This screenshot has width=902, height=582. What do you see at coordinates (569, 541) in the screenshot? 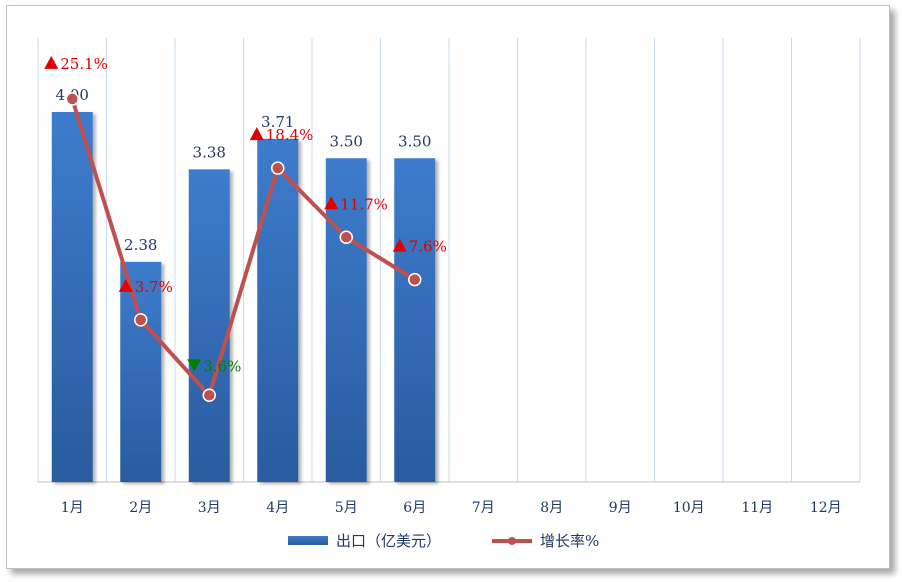
I see `legend-label-line: 增长率%` at bounding box center [569, 541].